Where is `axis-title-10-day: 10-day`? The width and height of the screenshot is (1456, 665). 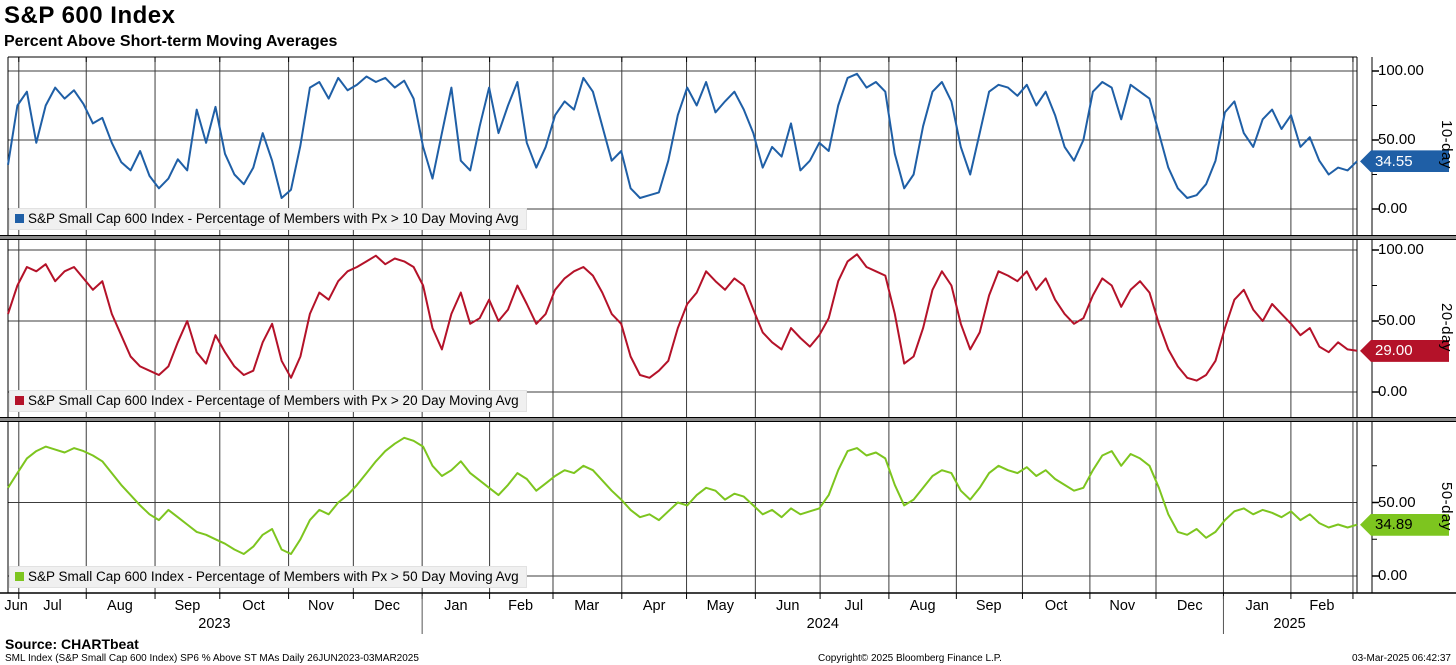
axis-title-10-day: 10-day is located at coordinates (1446, 144).